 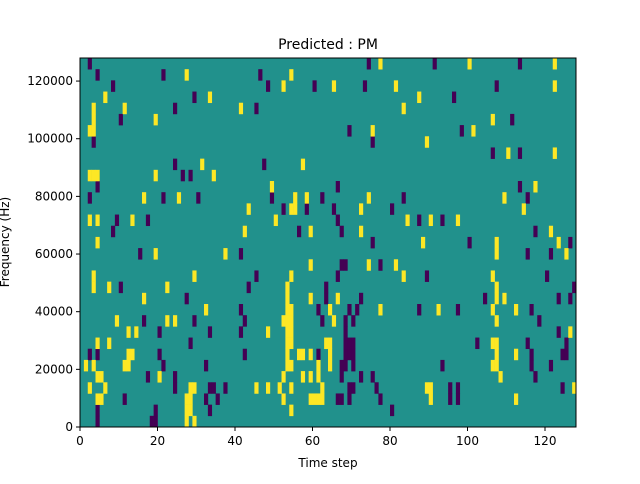 What do you see at coordinates (316, 437) in the screenshot?
I see `x-axis: 0 20 40 60 80 100 120` at bounding box center [316, 437].